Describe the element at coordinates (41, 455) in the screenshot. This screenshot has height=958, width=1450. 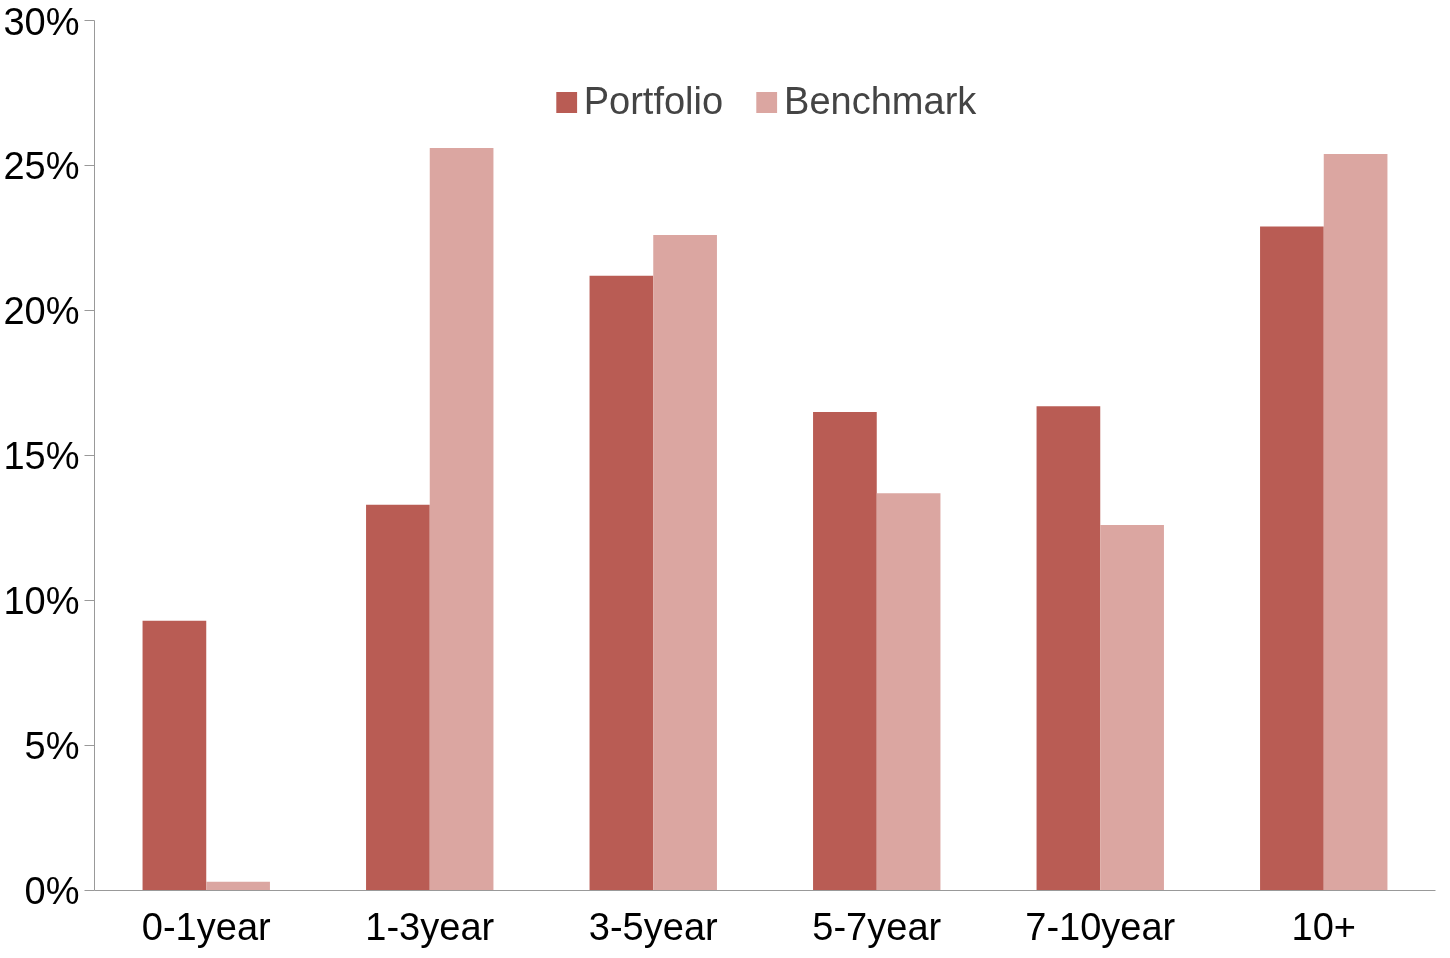
I see `y-tick-label: 15%` at that location.